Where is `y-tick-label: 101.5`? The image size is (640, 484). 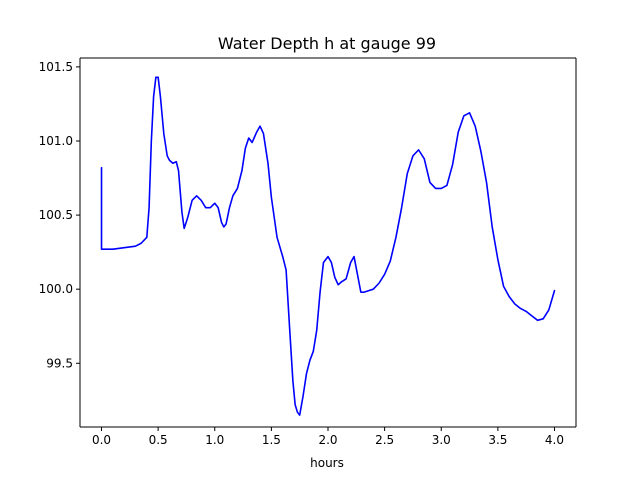 y-tick-label: 101.5 is located at coordinates (56, 67).